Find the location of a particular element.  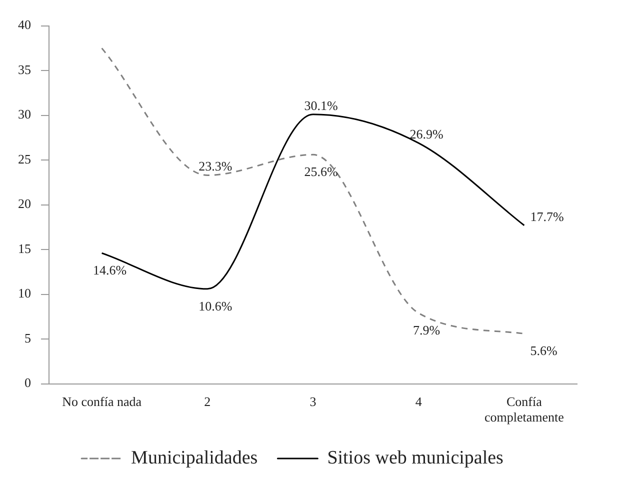

y-tick-label: 30 is located at coordinates (24, 114).